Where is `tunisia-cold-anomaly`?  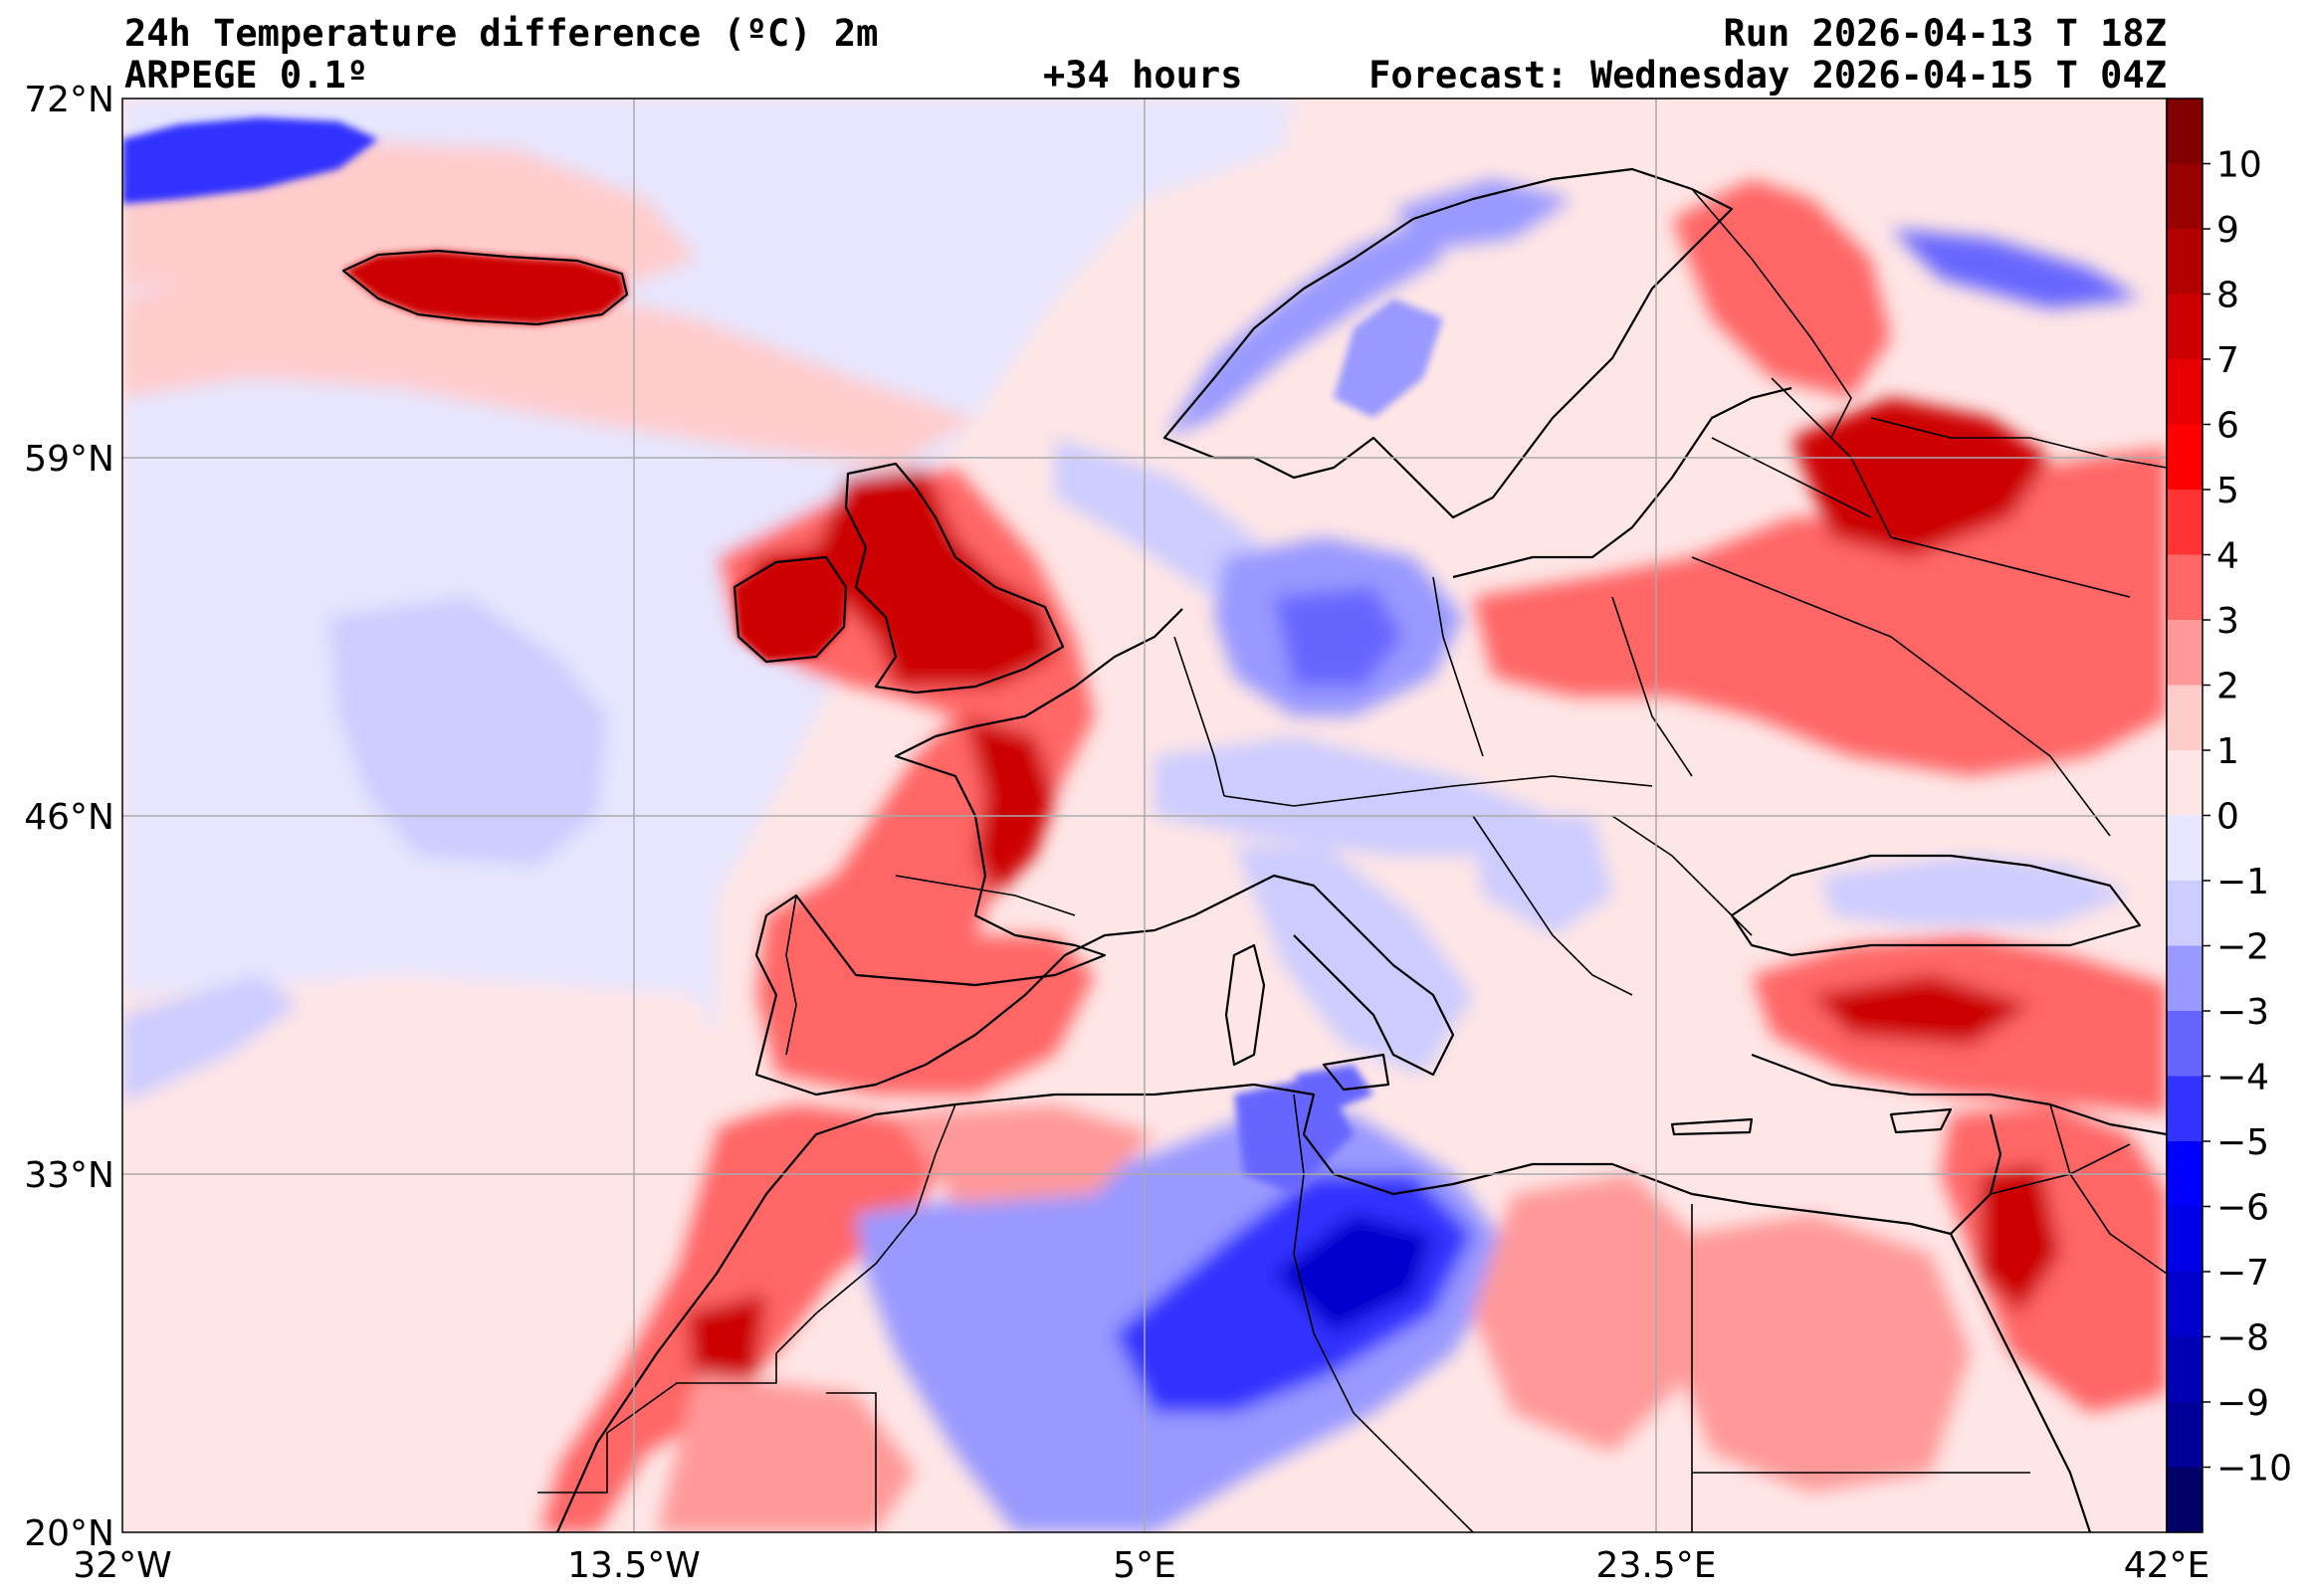
tunisia-cold-anomaly is located at coordinates (1294, 1135).